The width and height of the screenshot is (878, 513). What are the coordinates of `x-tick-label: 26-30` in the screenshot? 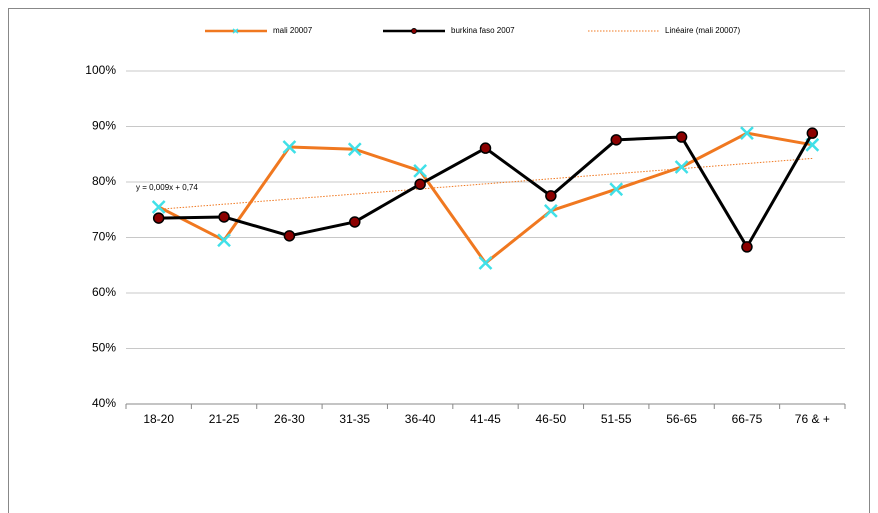 It's located at (289, 419).